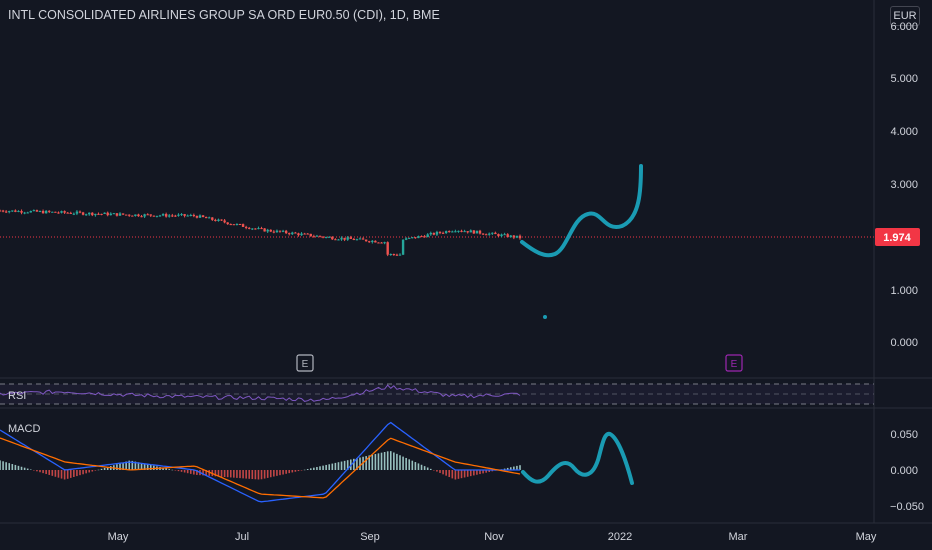  I want to click on brush-drawing-price, so click(581, 211).